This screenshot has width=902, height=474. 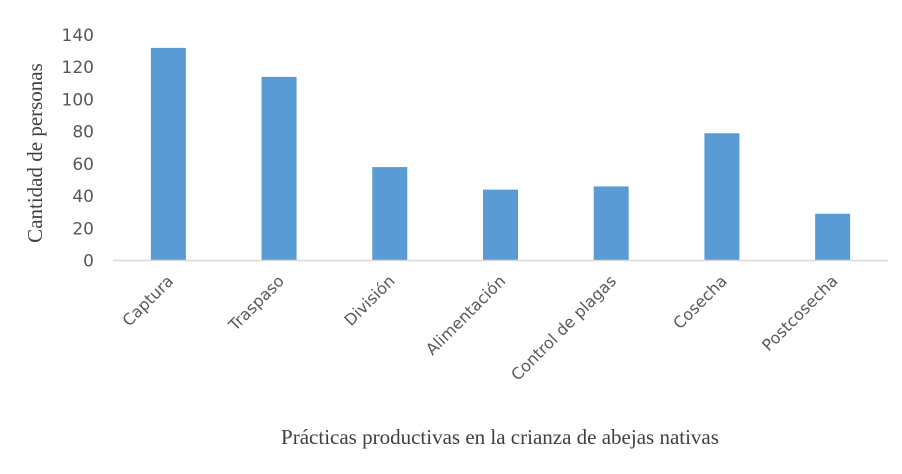 I want to click on y-axis-ticks: 0 20 40 60 80 100 120 140, so click(x=78, y=149).